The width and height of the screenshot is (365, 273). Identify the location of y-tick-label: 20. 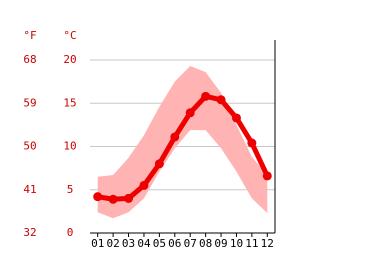
(69, 59).